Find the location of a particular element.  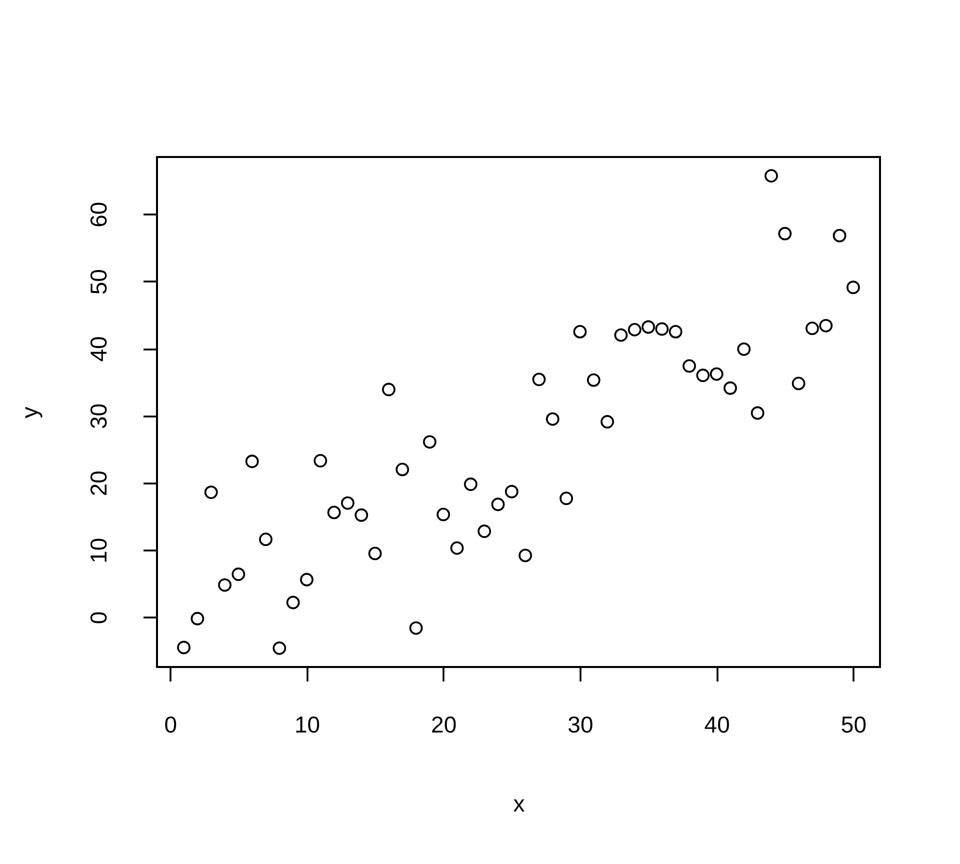

y-tick-label: 50 is located at coordinates (99, 282).